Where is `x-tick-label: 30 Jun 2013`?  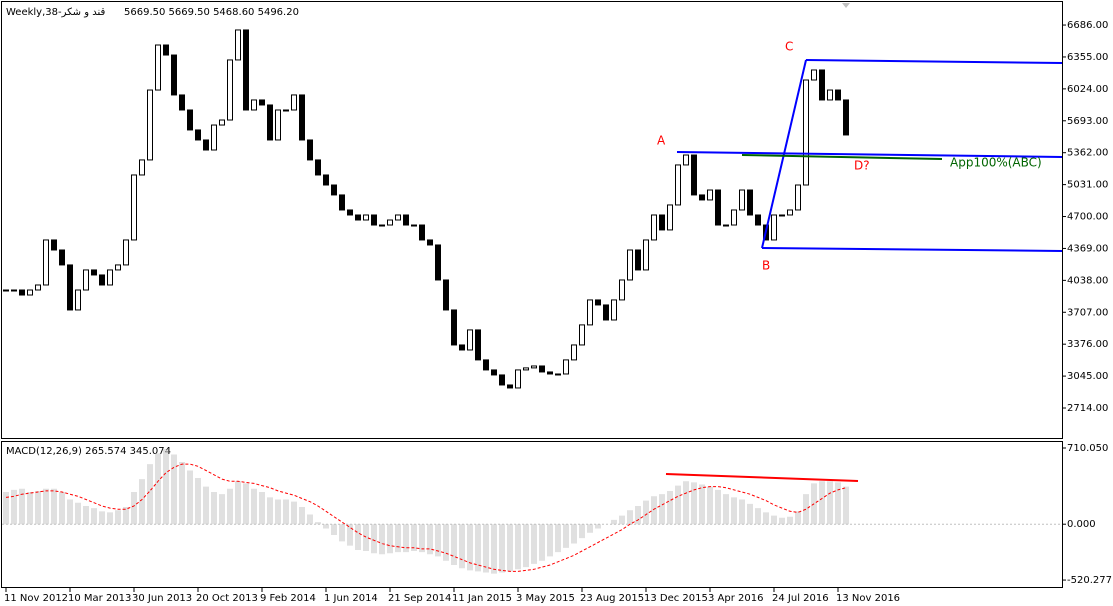
x-tick-label: 30 Jun 2013 is located at coordinates (162, 598).